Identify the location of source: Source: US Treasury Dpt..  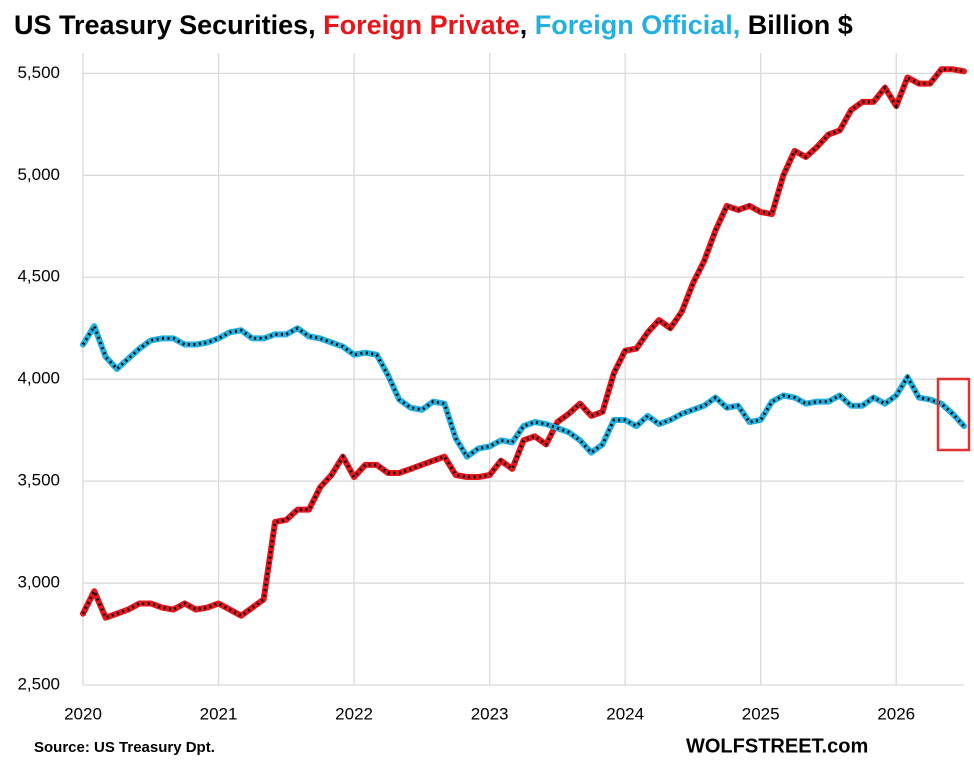
(124, 747).